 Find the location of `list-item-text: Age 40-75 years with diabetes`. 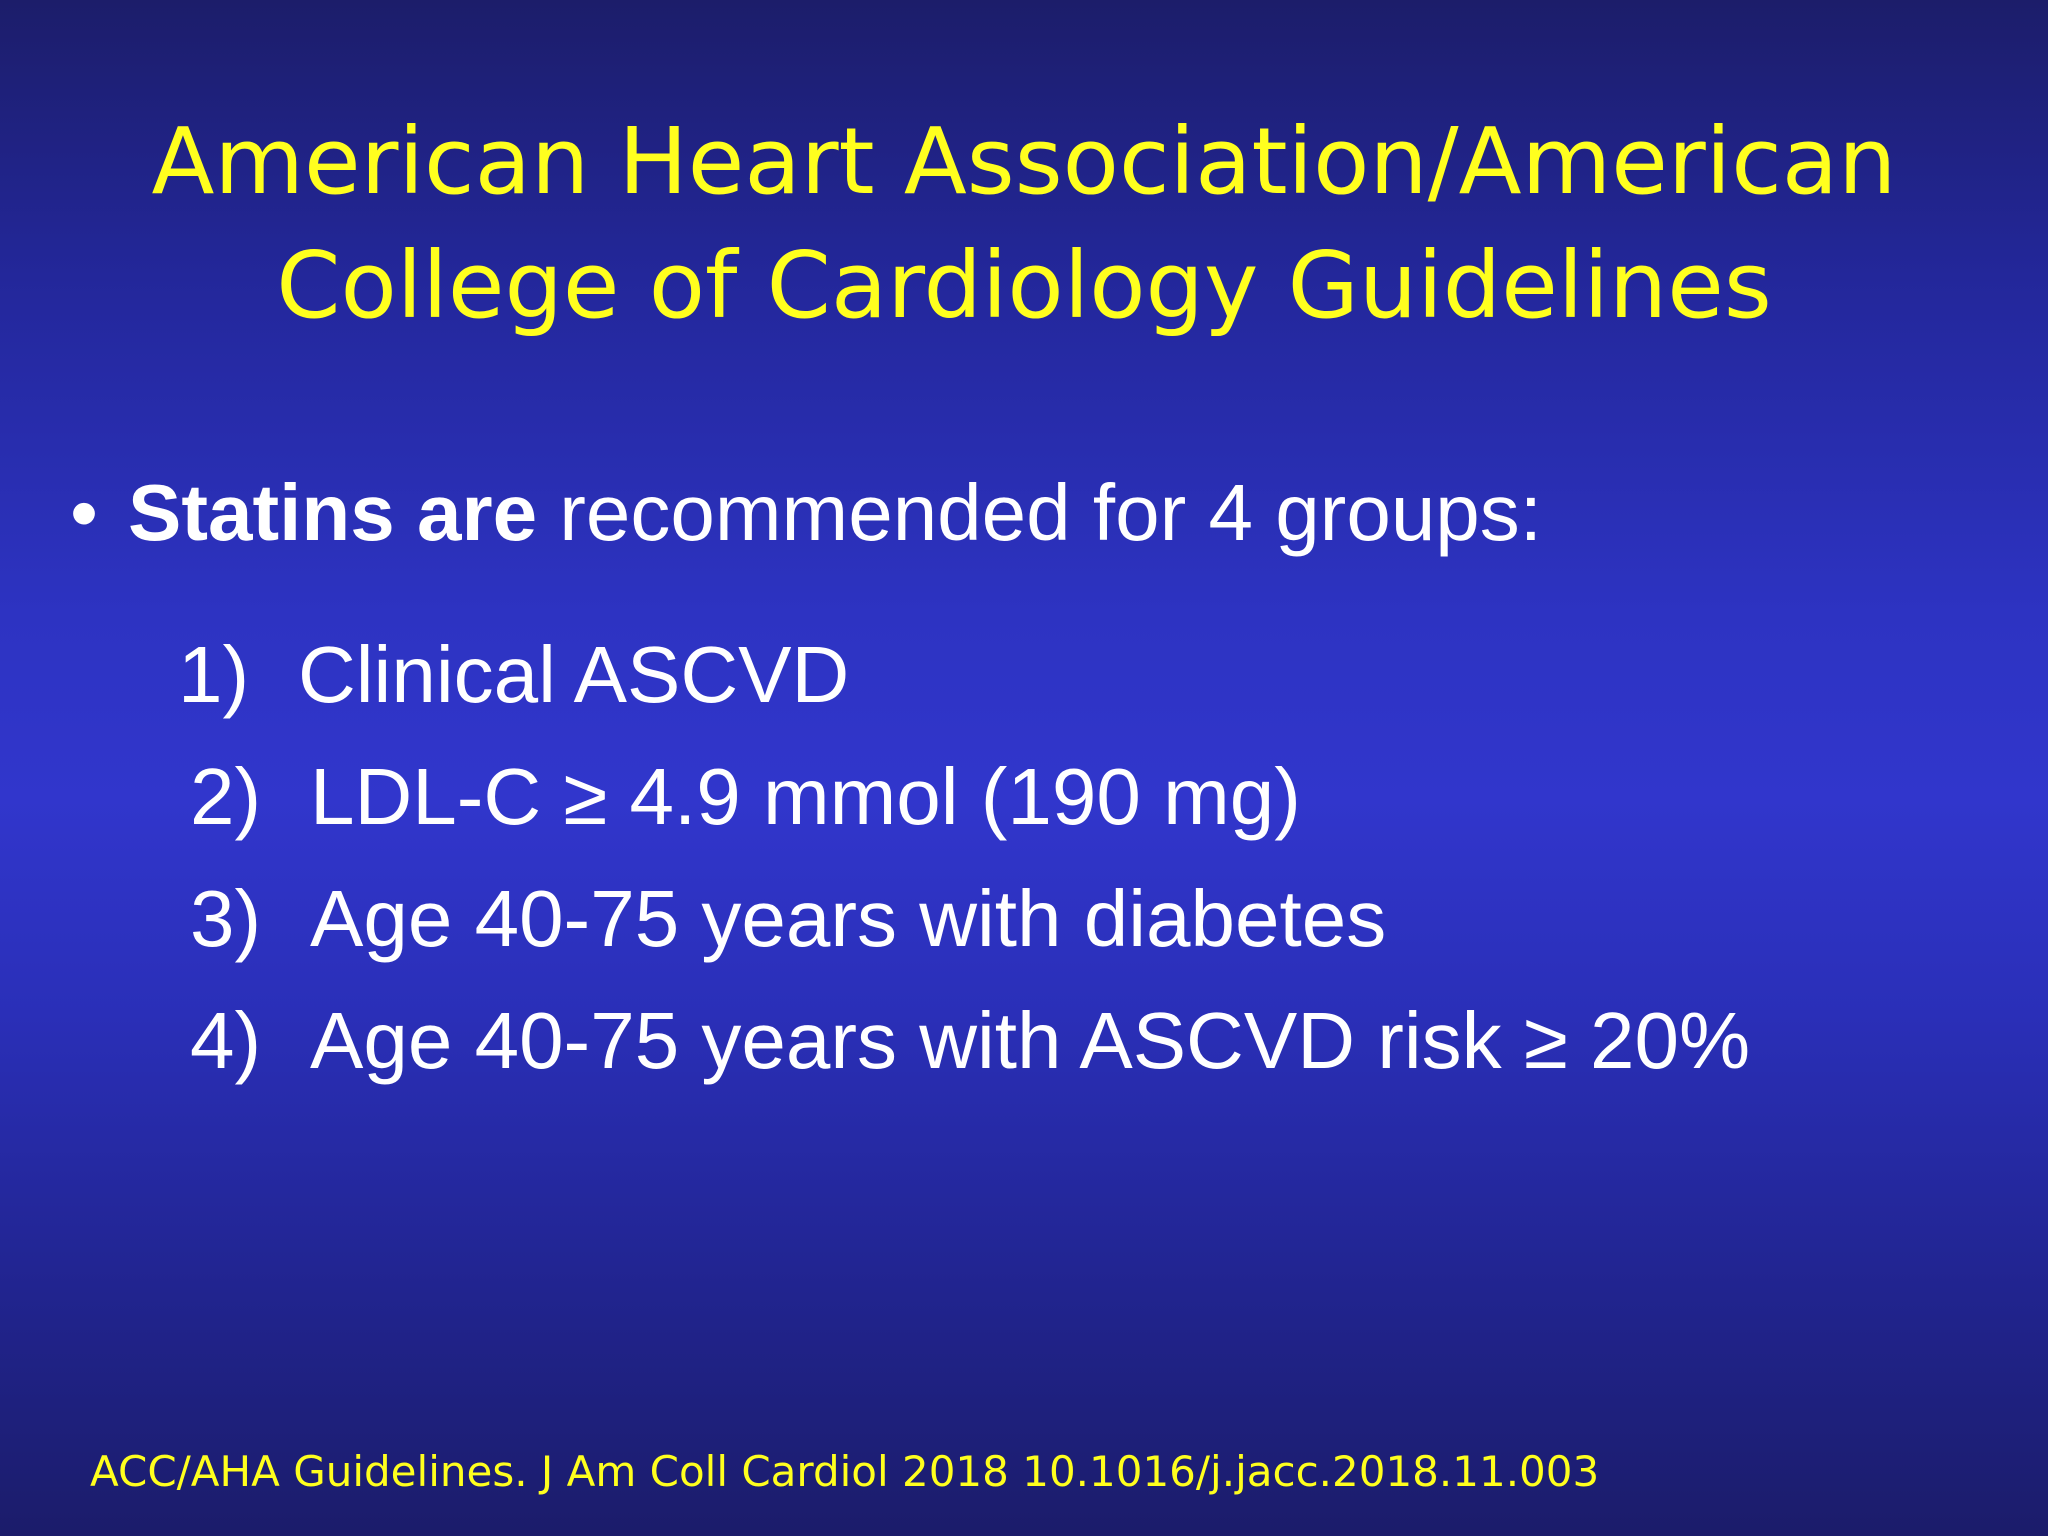

list-item-text: Age 40-75 years with diabetes is located at coordinates (848, 918).